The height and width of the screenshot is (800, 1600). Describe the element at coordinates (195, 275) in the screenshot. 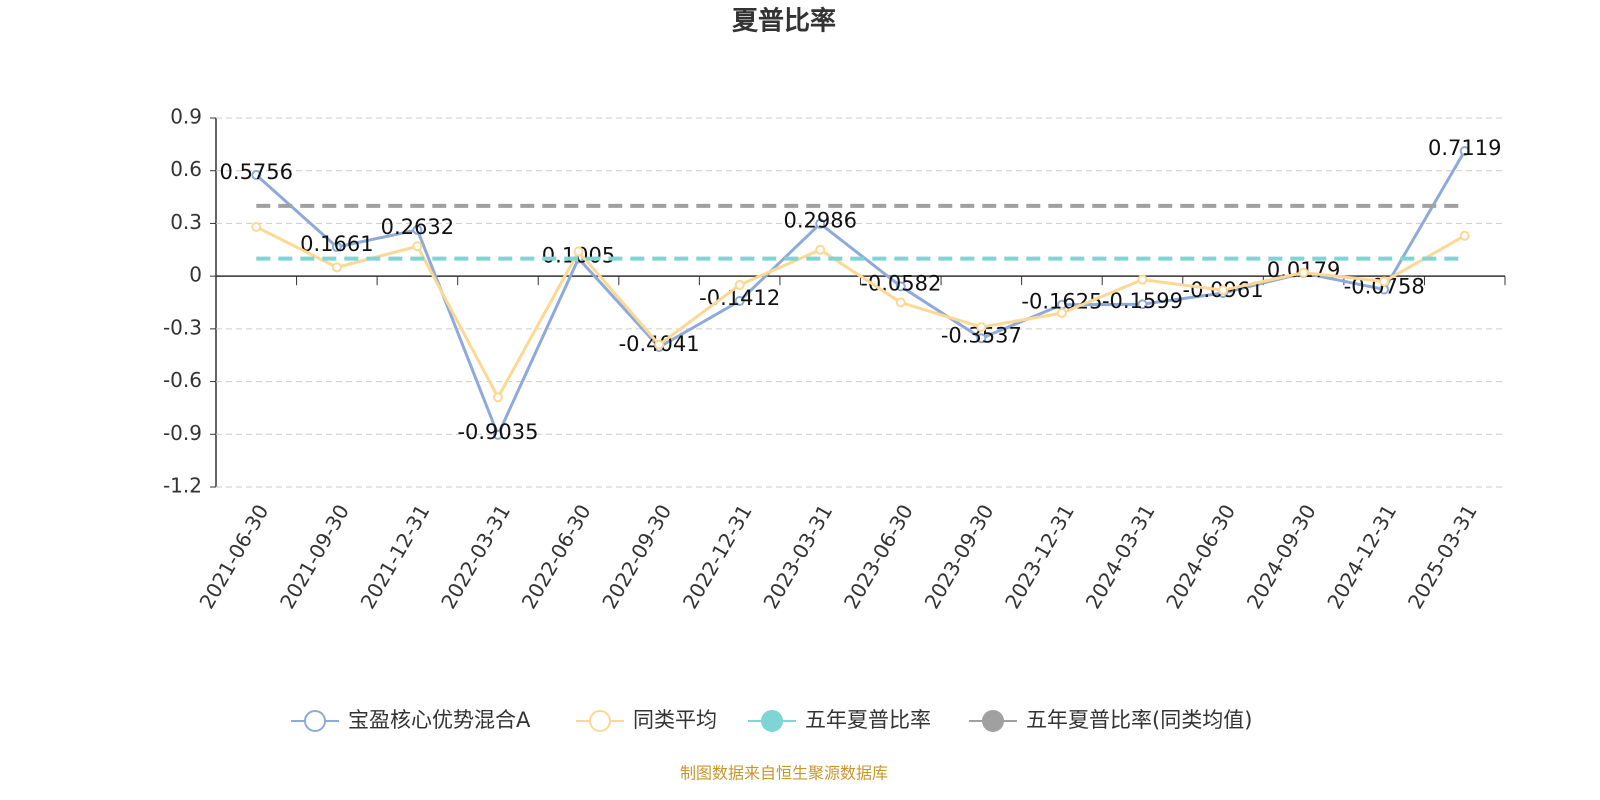

I see `y-tick-label: 0` at that location.